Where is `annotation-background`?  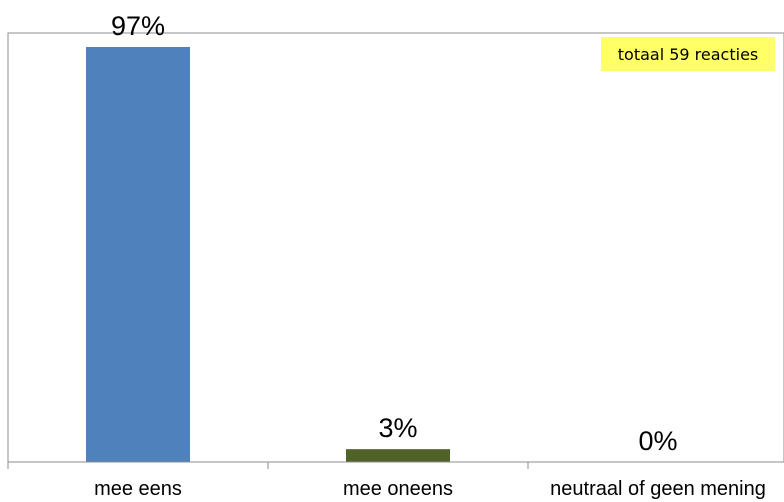 annotation-background is located at coordinates (688, 54).